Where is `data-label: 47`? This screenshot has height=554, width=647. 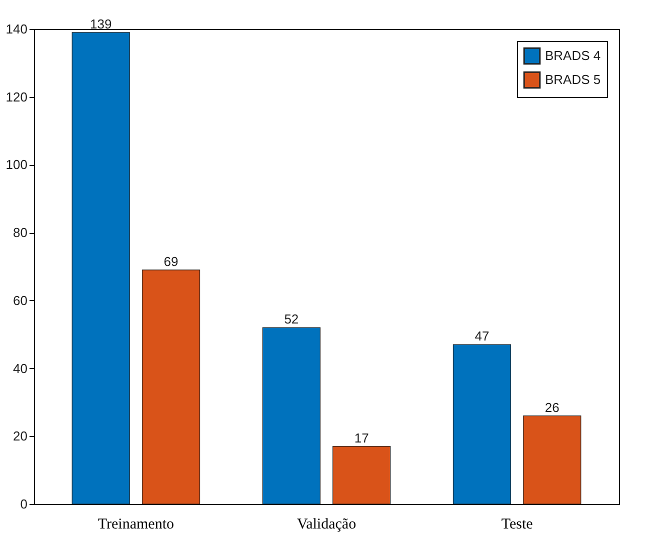
data-label: 47 is located at coordinates (482, 336).